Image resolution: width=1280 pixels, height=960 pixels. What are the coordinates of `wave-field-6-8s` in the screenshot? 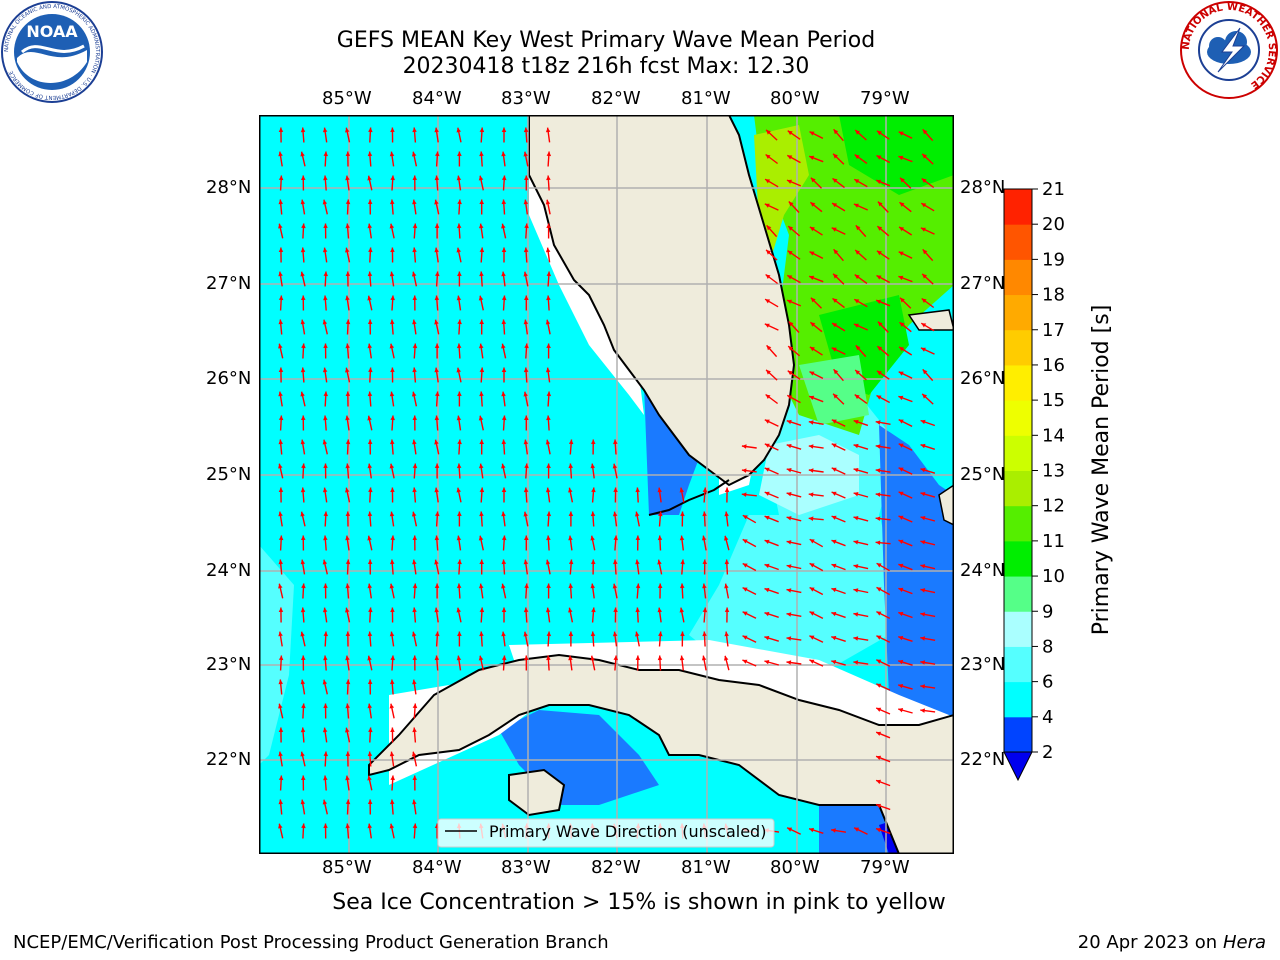 It's located at (276, 655).